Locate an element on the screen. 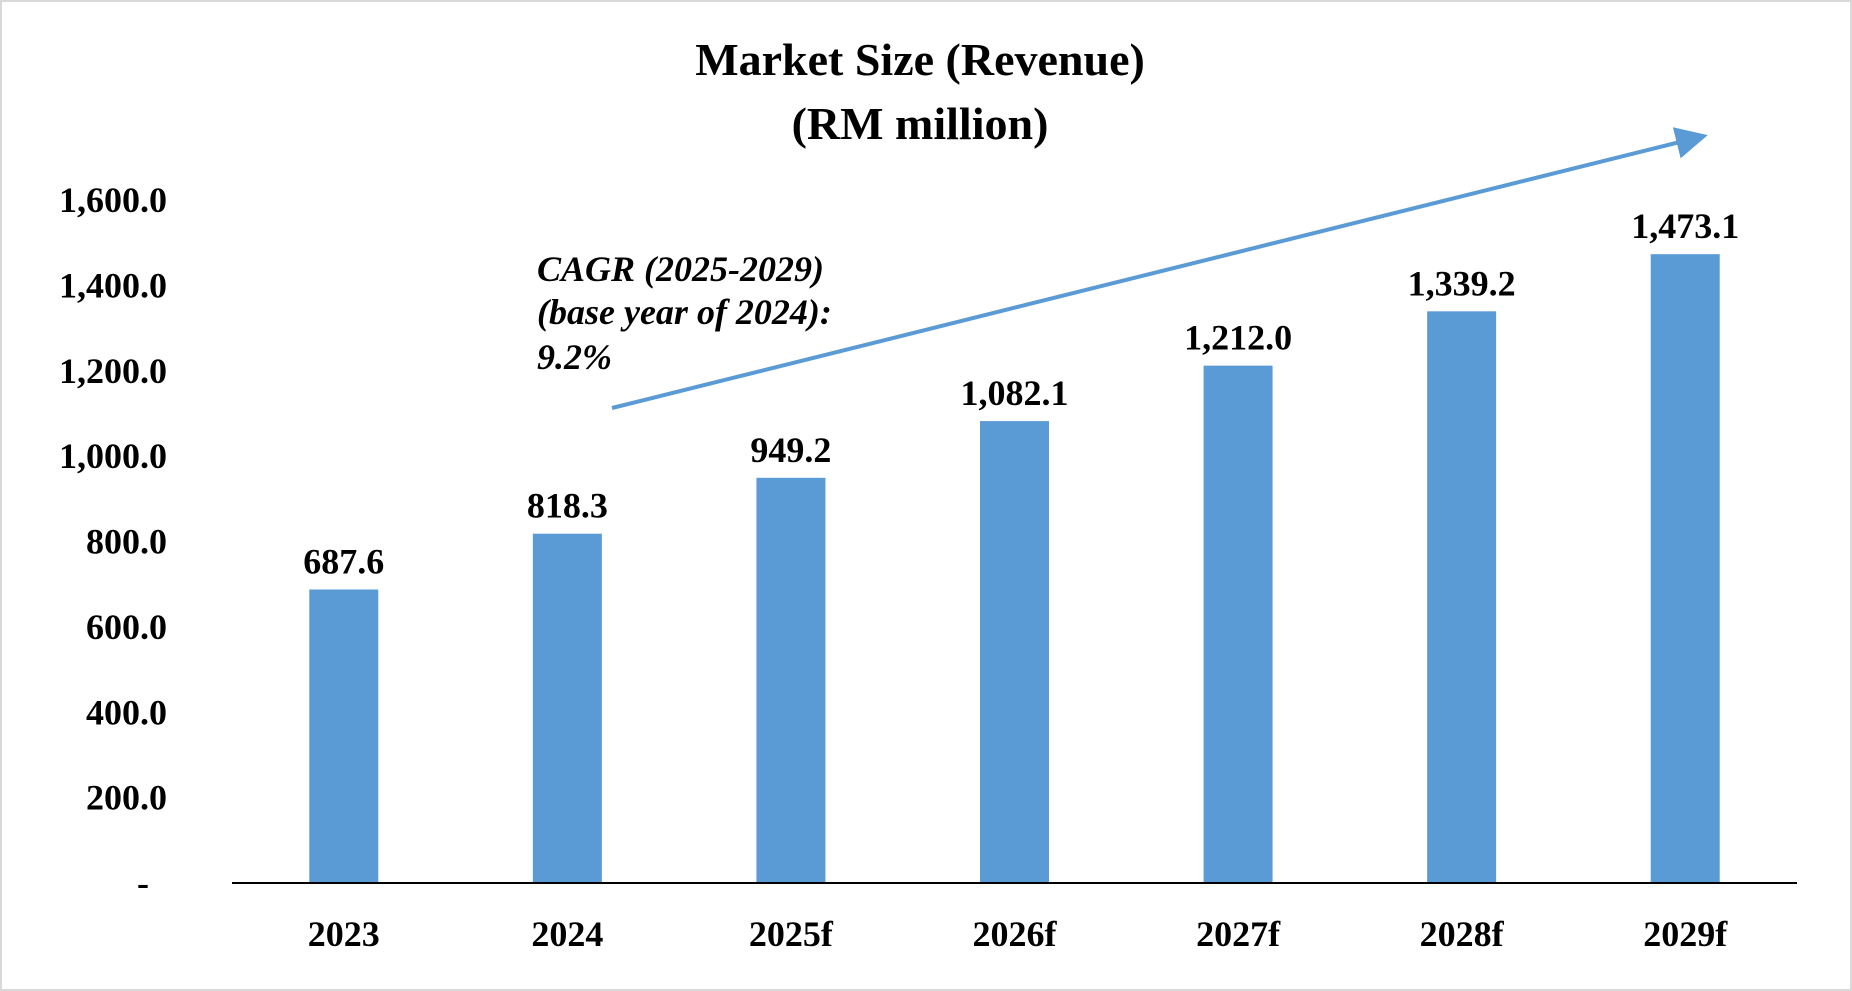 The image size is (1852, 991). chart-title-line-1: Market Size (Revenue) is located at coordinates (920, 59).